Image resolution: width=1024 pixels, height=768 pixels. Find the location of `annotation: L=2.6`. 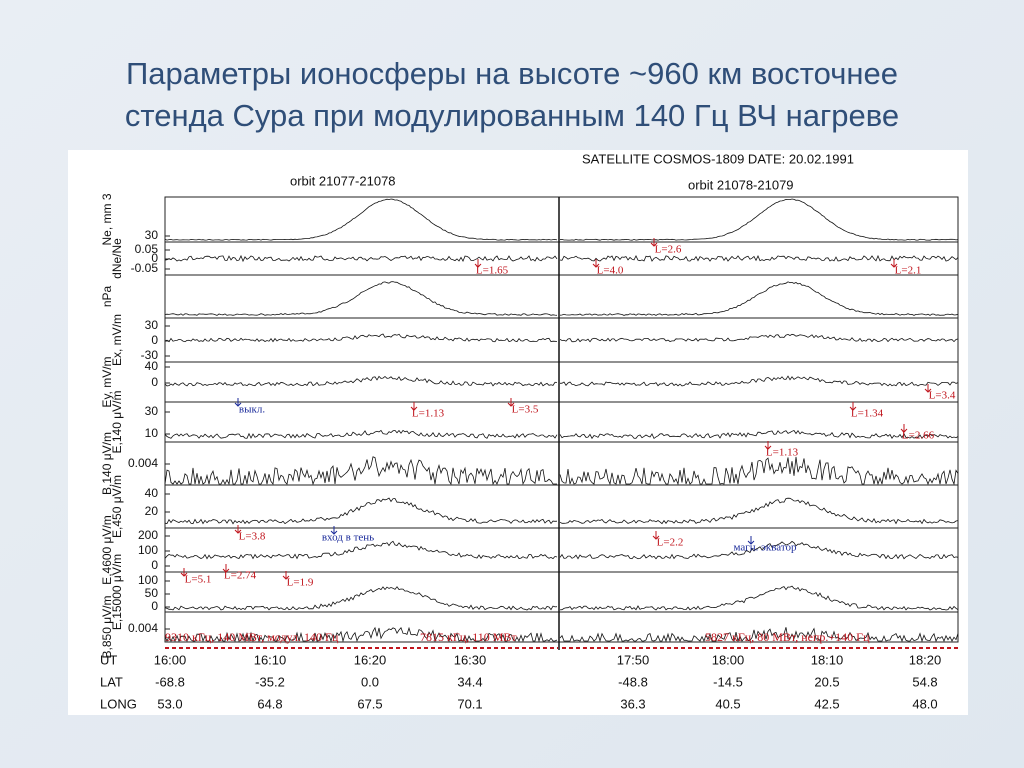

annotation: L=2.6 is located at coordinates (668, 250).